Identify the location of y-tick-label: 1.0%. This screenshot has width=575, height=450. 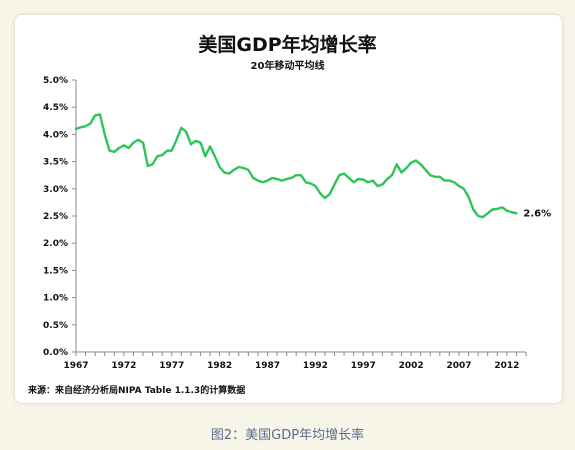
(55, 299).